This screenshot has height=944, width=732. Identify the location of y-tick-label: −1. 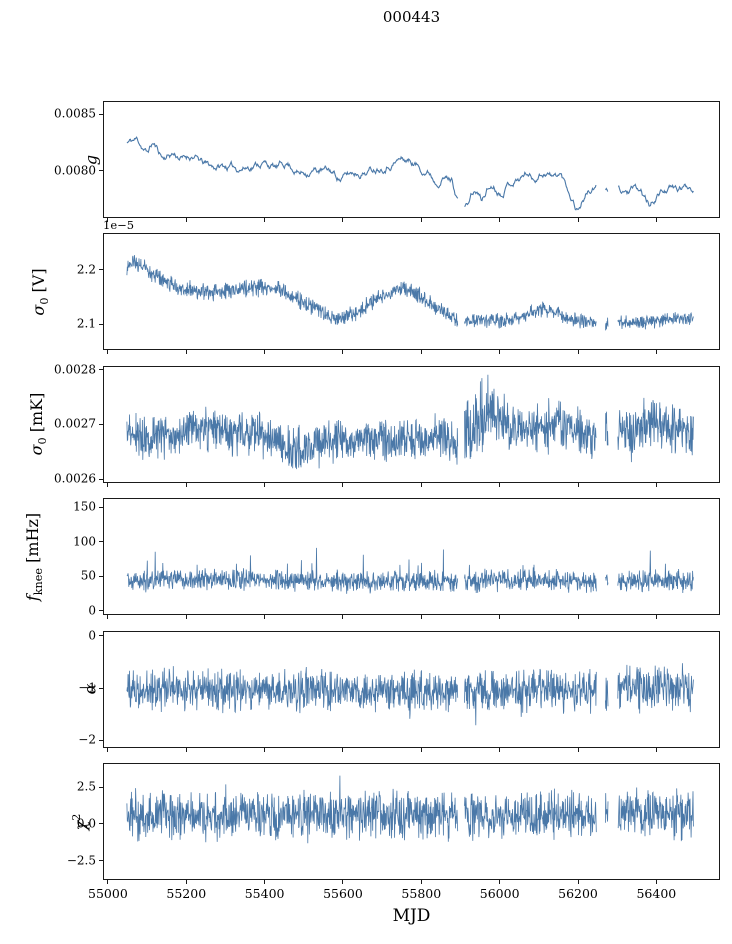
(87, 687).